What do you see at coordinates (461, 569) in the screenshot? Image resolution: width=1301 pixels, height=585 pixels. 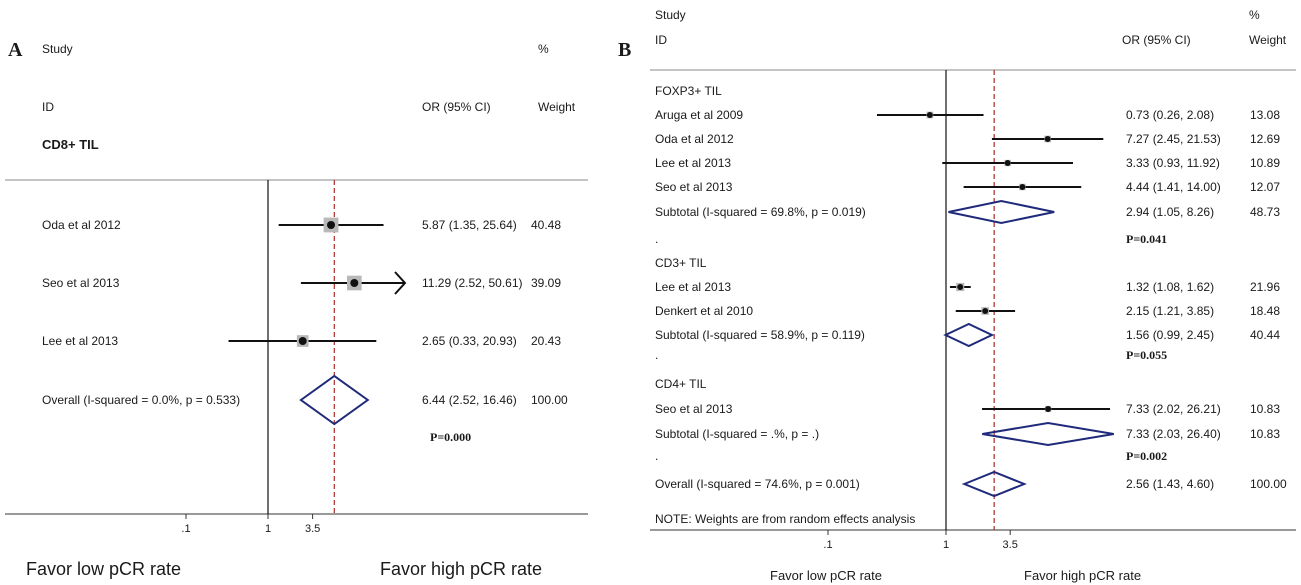 I see `panel-a-favor-high: Favor high pCR rate` at bounding box center [461, 569].